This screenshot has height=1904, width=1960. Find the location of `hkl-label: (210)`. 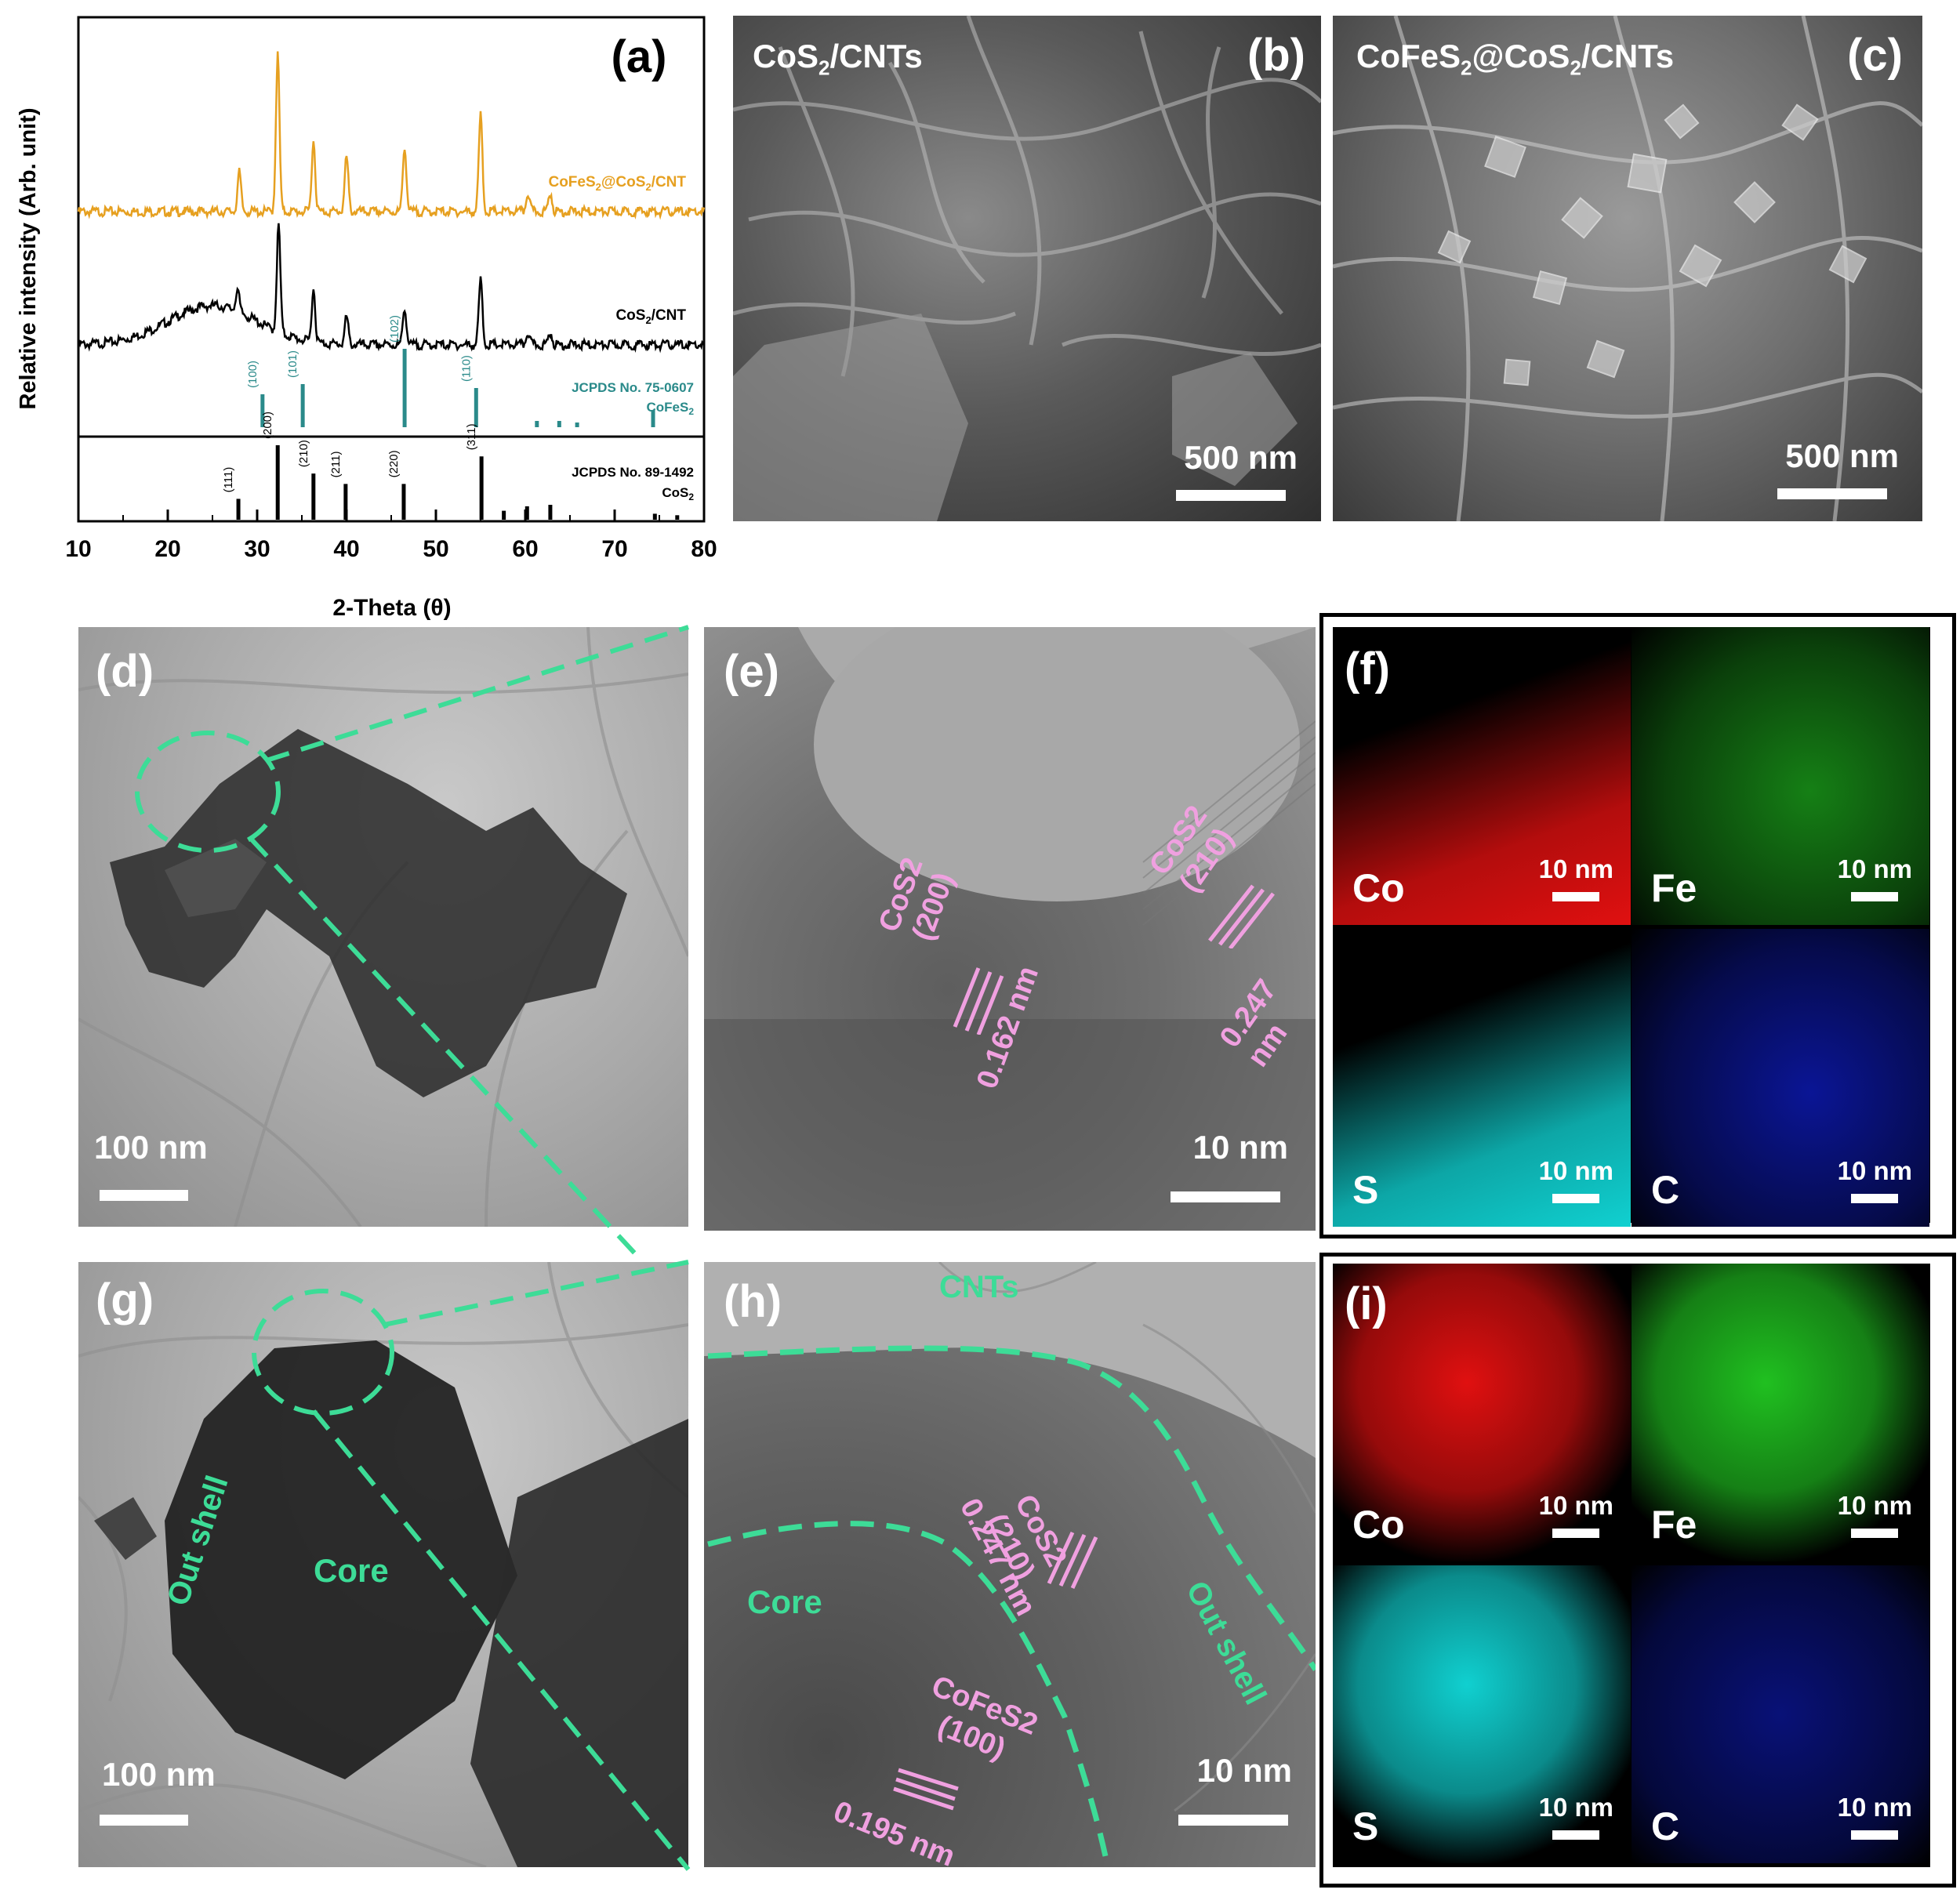

hkl-label: (210) is located at coordinates (303, 453).